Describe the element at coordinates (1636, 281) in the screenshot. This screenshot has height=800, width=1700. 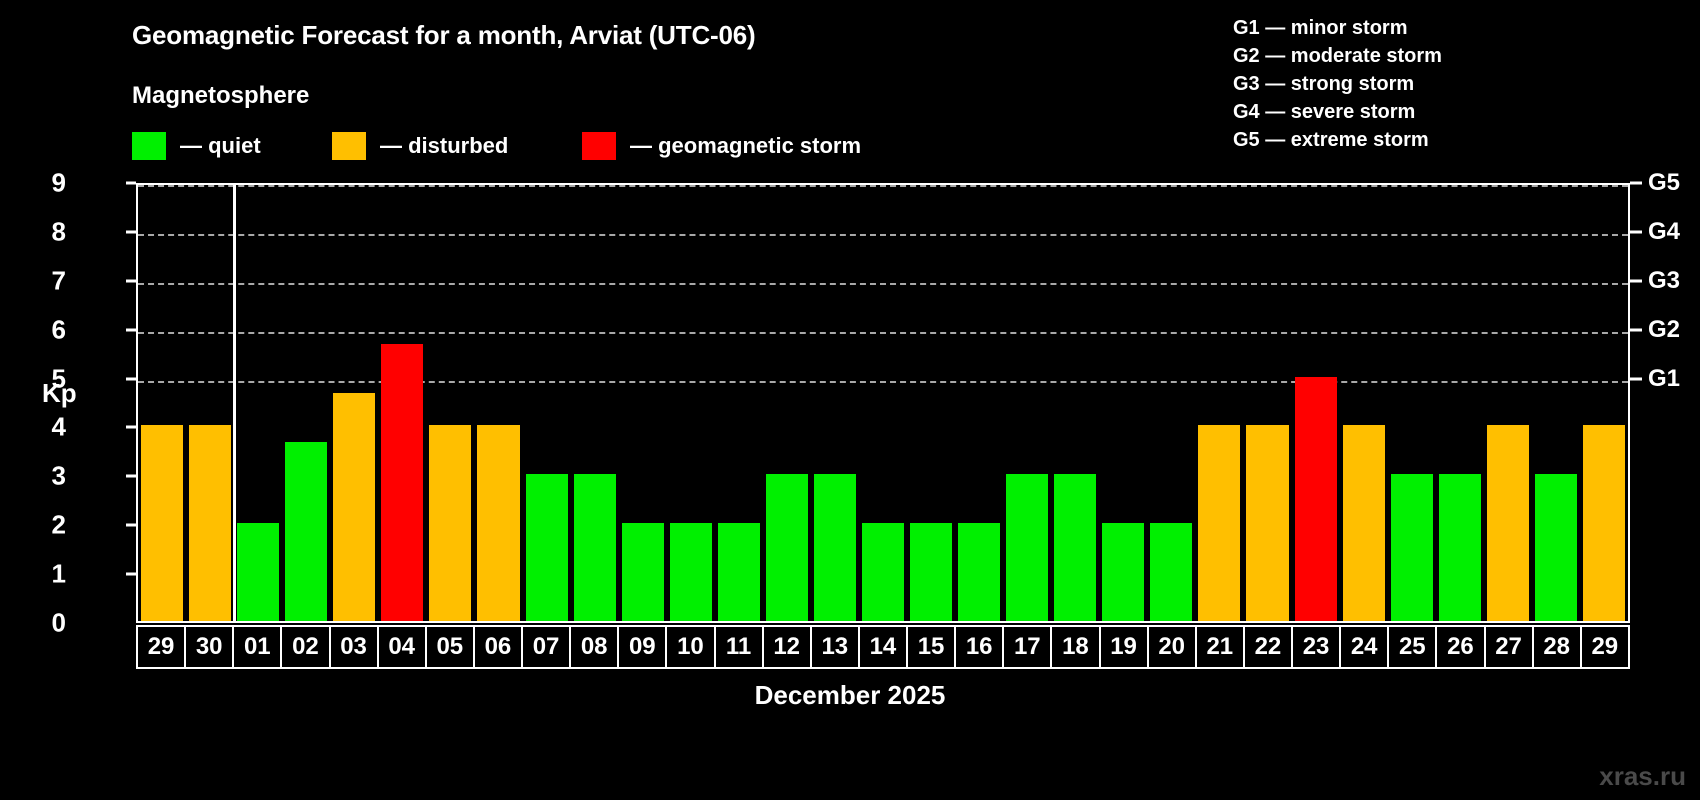
I see `g-tick-mark-g3` at that location.